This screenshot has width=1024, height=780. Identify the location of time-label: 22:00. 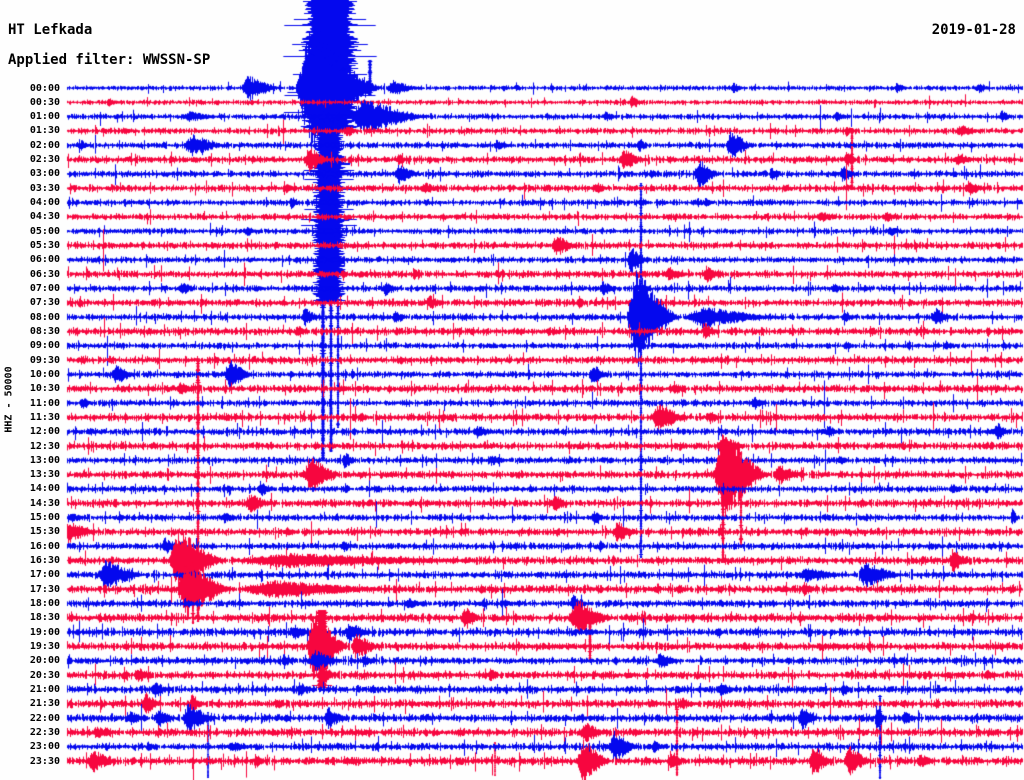
(44, 718).